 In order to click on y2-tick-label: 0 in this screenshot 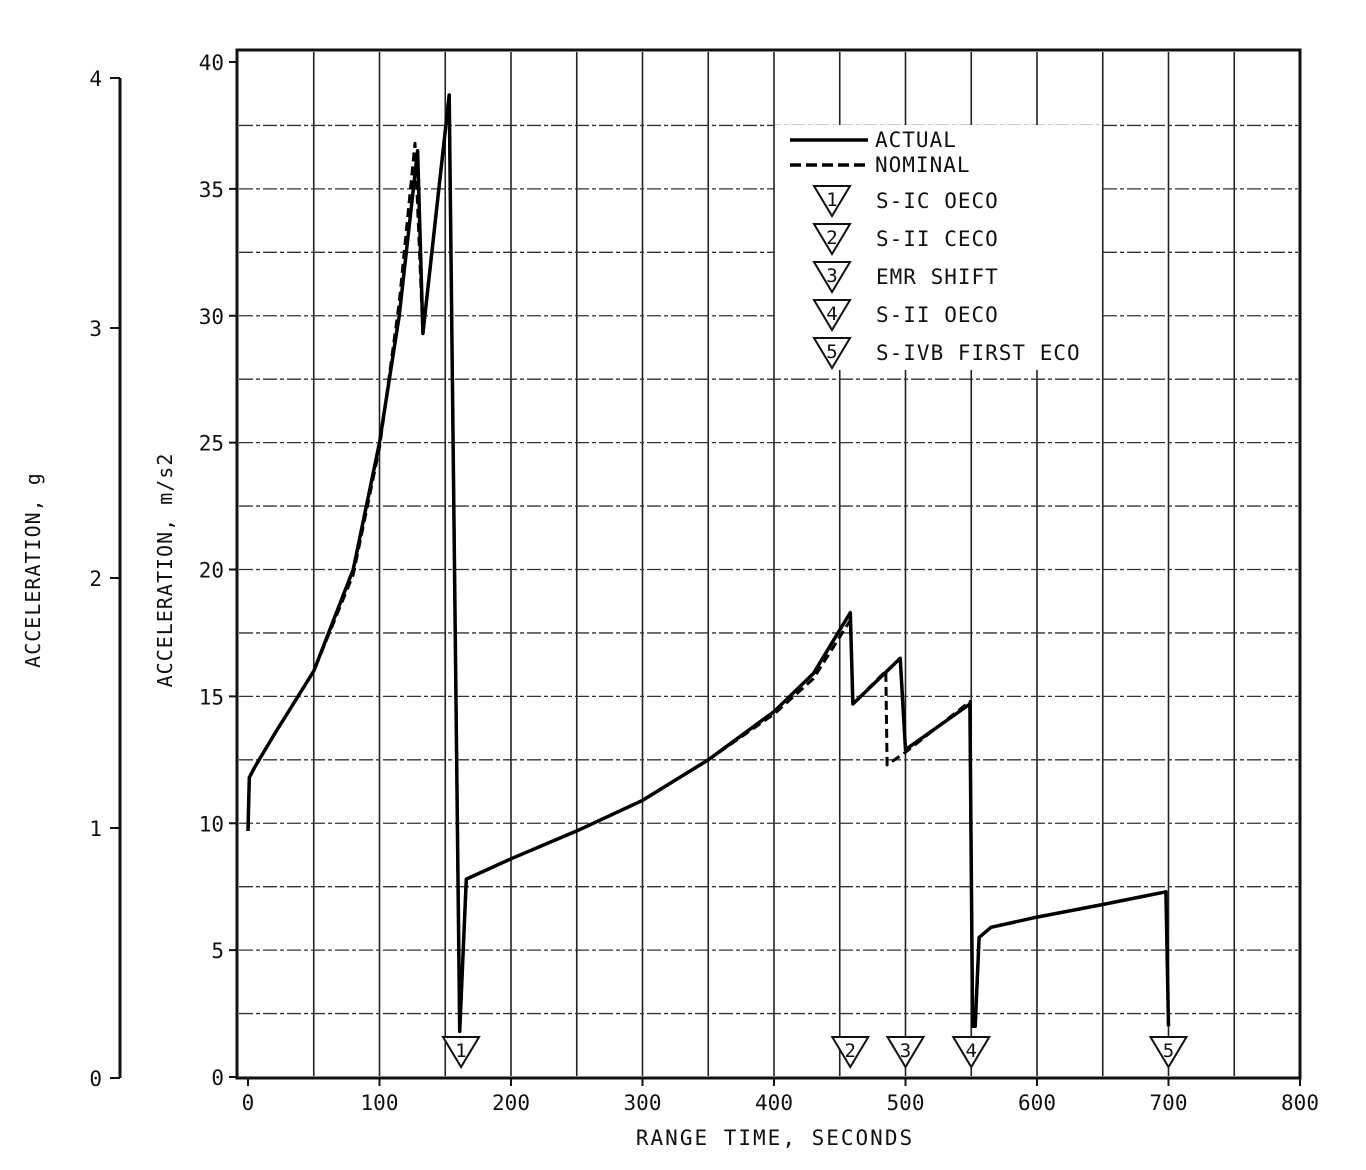, I will do `click(95, 1079)`.